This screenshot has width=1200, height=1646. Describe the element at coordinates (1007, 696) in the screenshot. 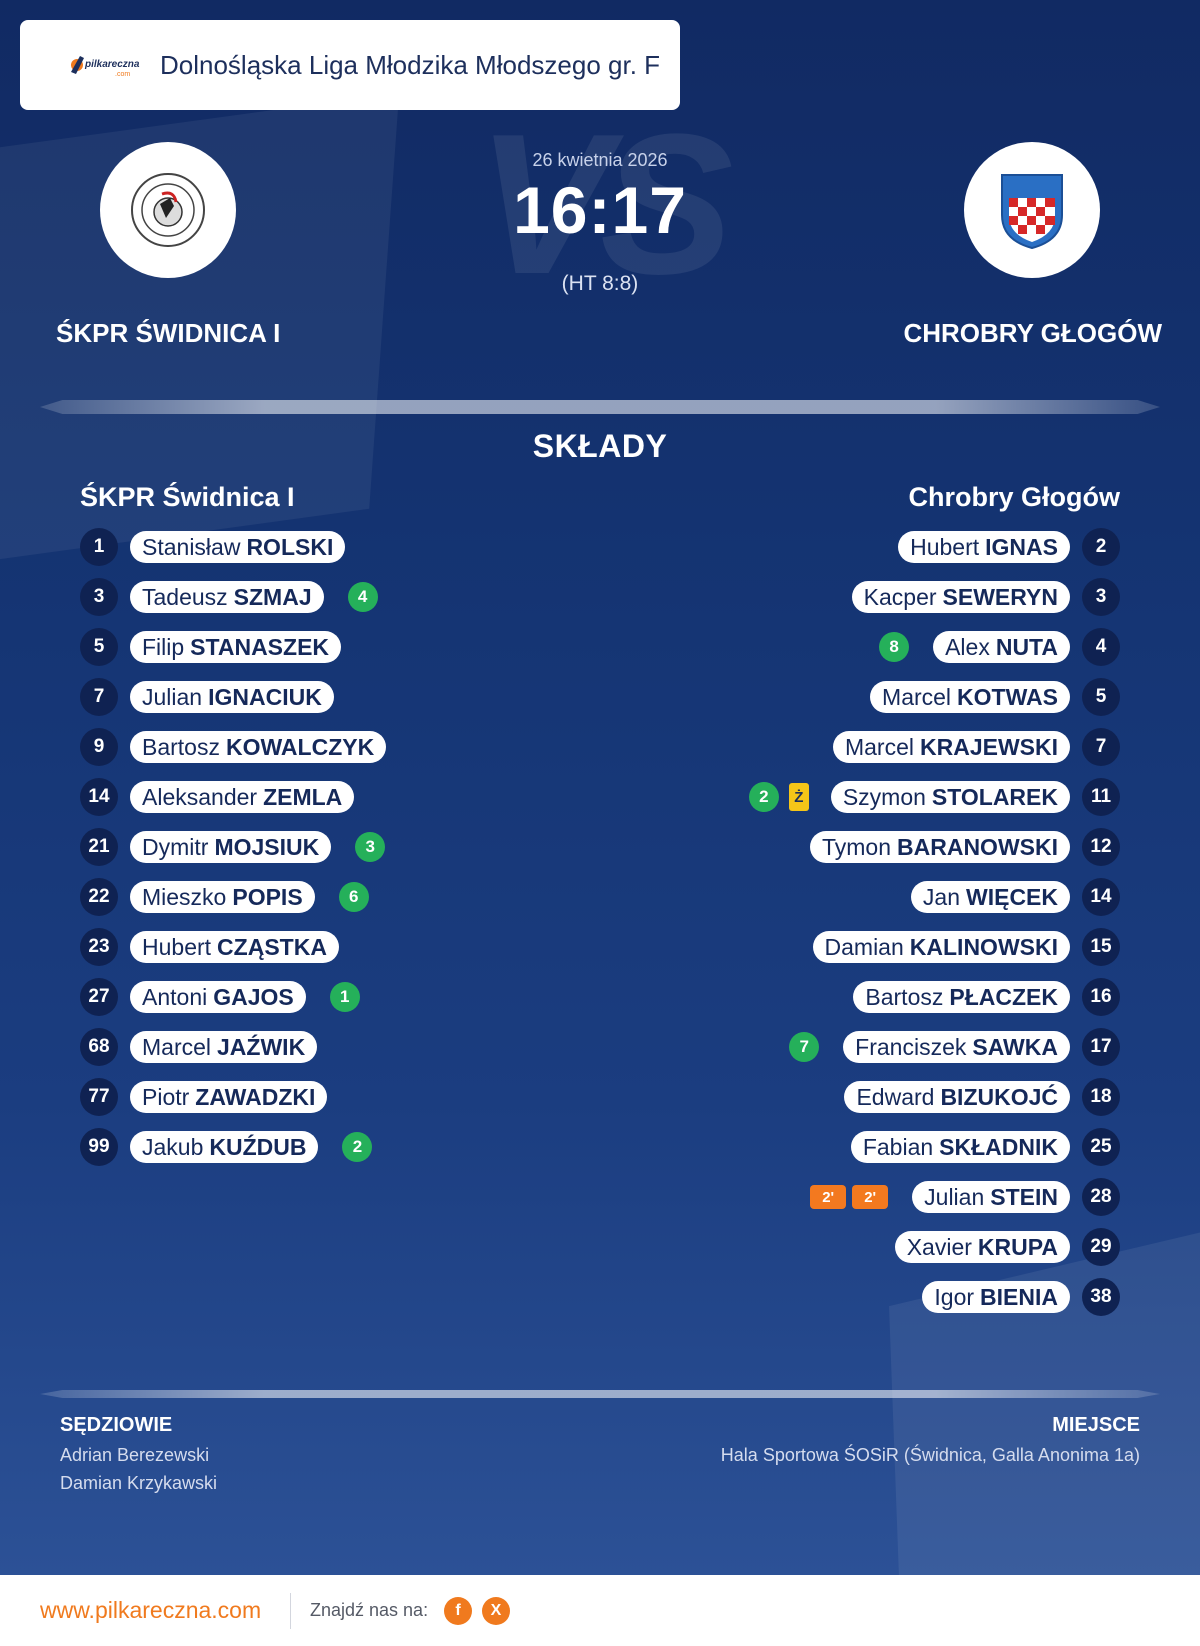

I see `player-last-name: KOTWAS` at that location.